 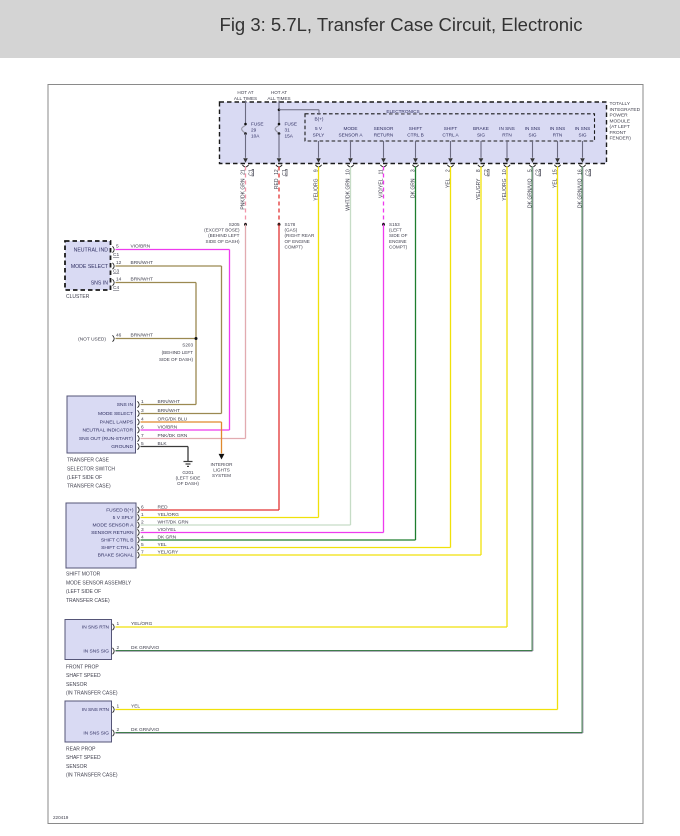 What do you see at coordinates (290, 224) in the screenshot?
I see `svg-text: S178` at bounding box center [290, 224].